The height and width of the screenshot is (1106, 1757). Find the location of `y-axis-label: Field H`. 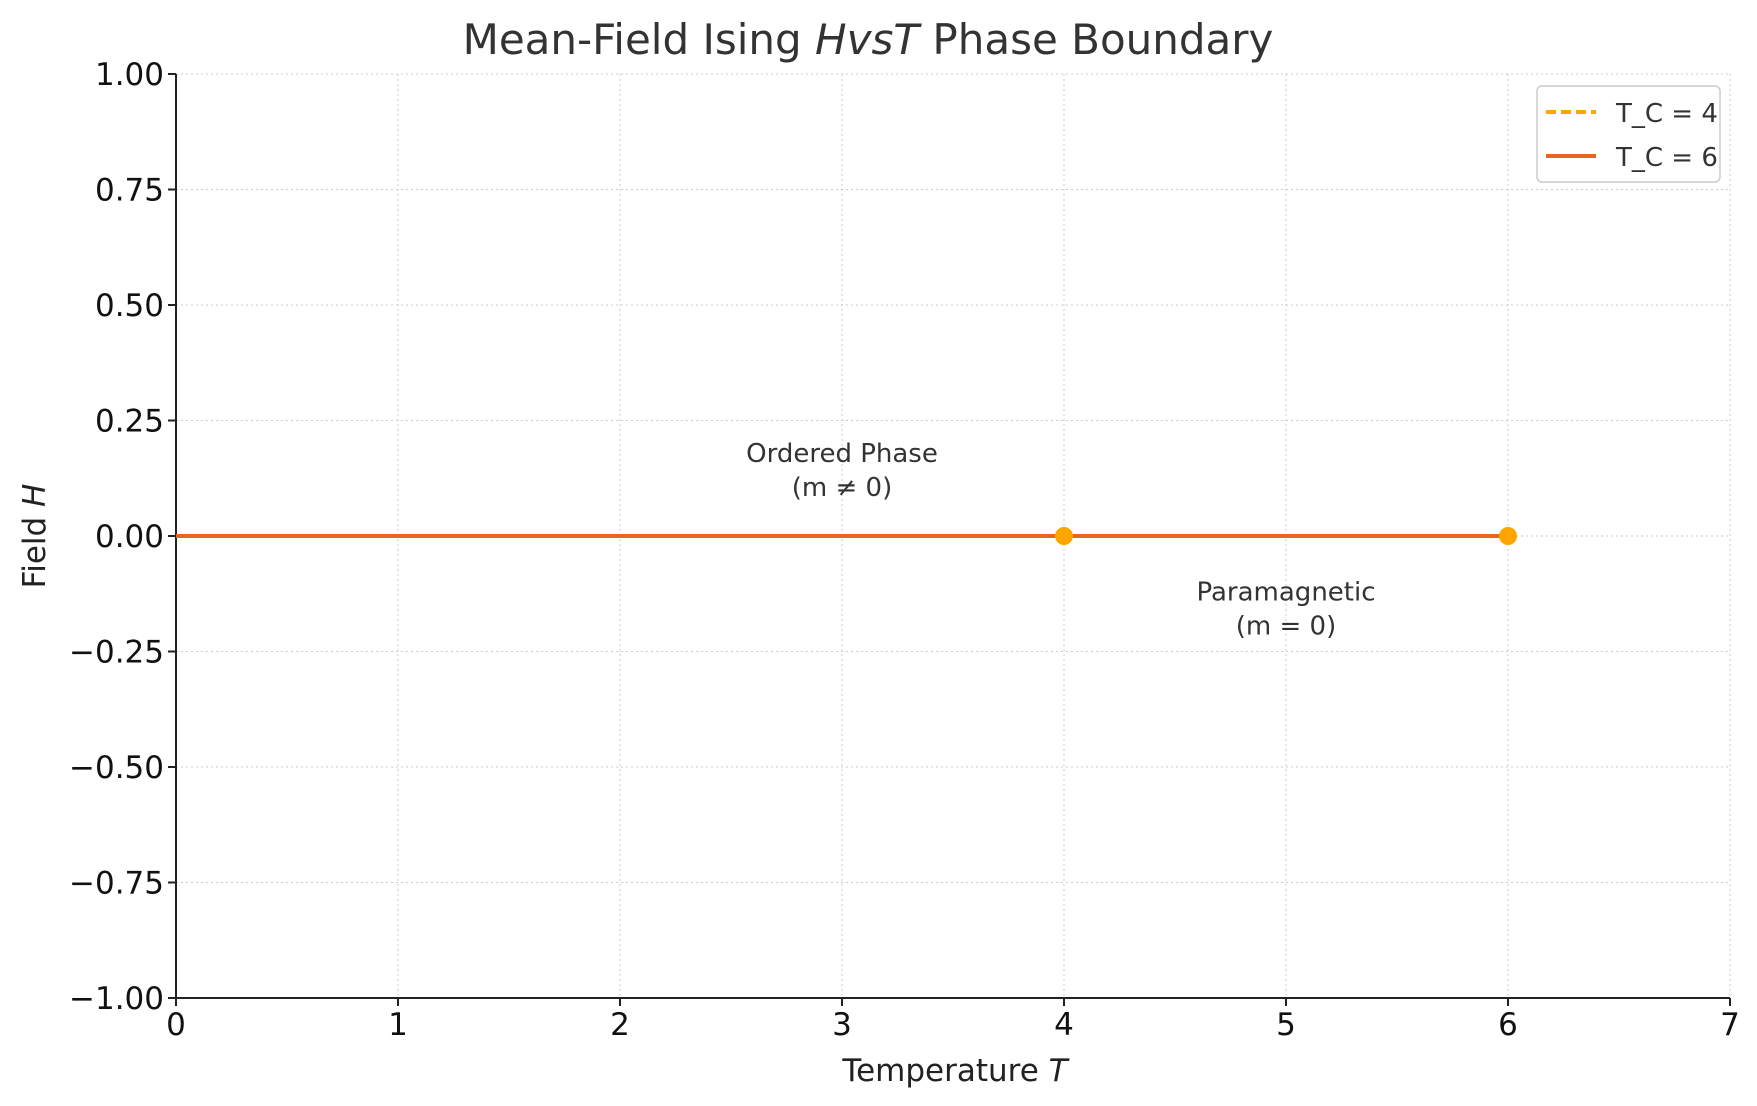

y-axis-label: Field H is located at coordinates (35, 536).